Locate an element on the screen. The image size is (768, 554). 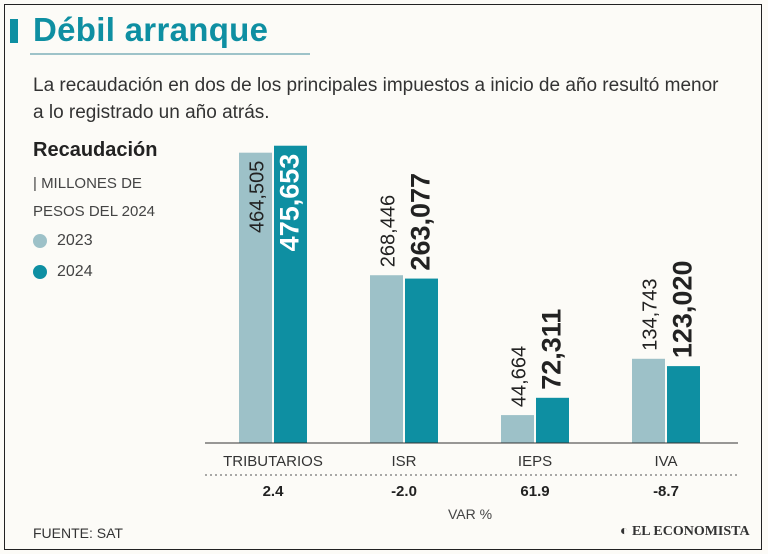
brand-logo: ◐ EL ECONOMISTA is located at coordinates (685, 531).